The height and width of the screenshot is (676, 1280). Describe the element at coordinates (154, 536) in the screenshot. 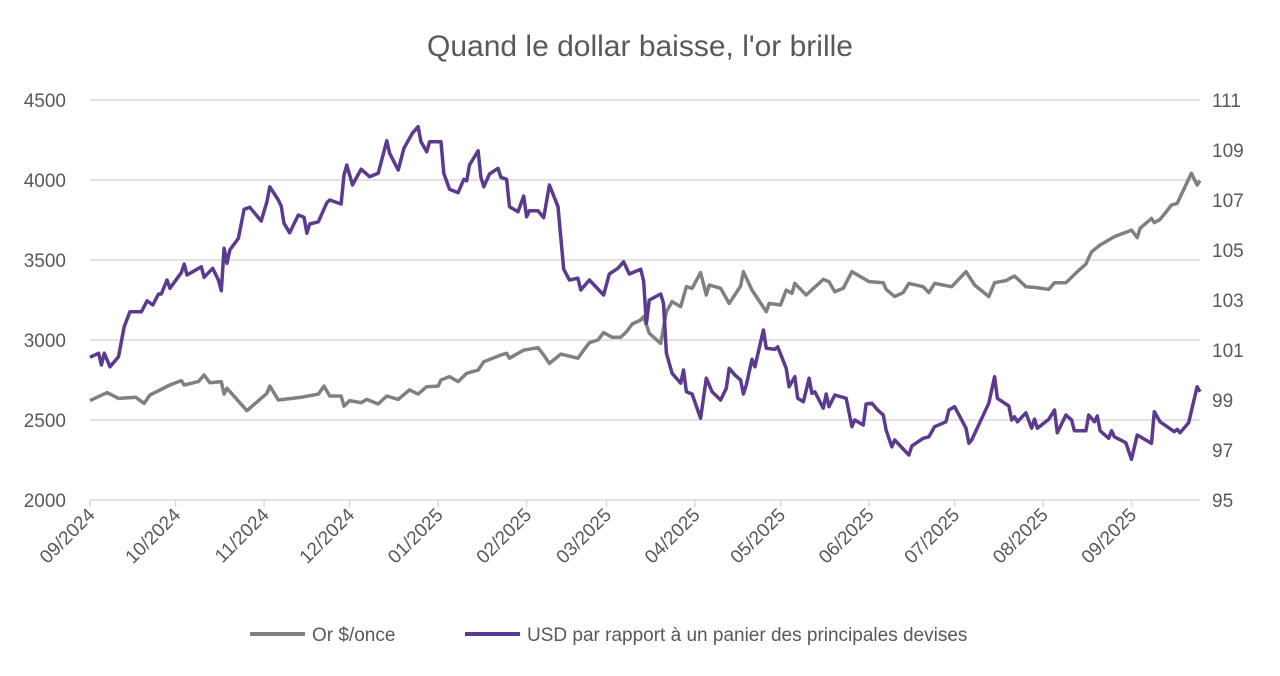

I see `x-tick-label: 10/2024` at that location.